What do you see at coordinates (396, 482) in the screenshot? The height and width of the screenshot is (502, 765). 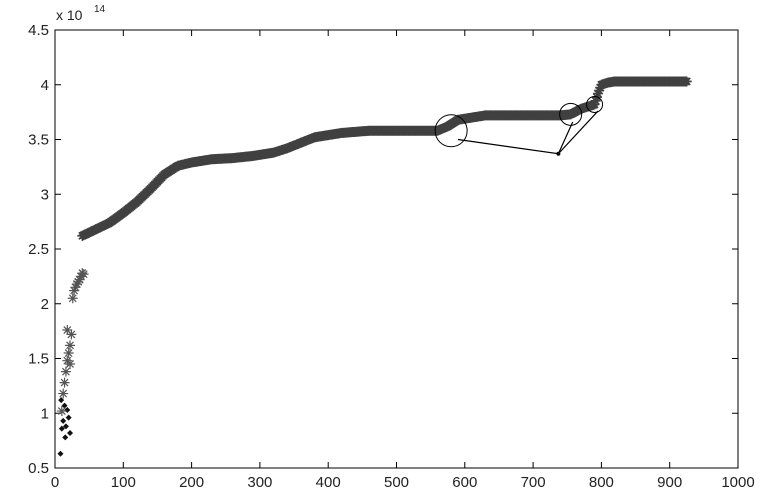 I see `x-tick-label: 500` at bounding box center [396, 482].